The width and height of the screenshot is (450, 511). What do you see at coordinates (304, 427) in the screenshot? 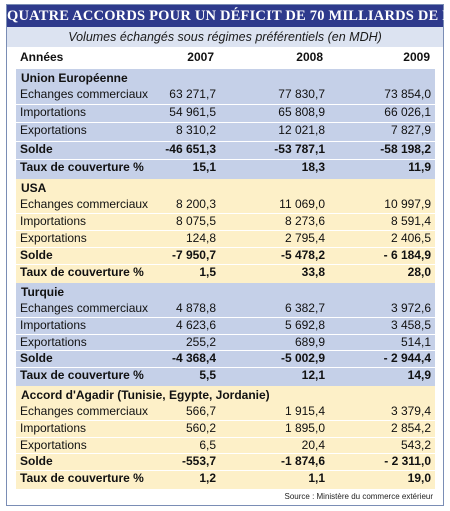
I see `row-value-2008: 1 895,0` at bounding box center [304, 427].